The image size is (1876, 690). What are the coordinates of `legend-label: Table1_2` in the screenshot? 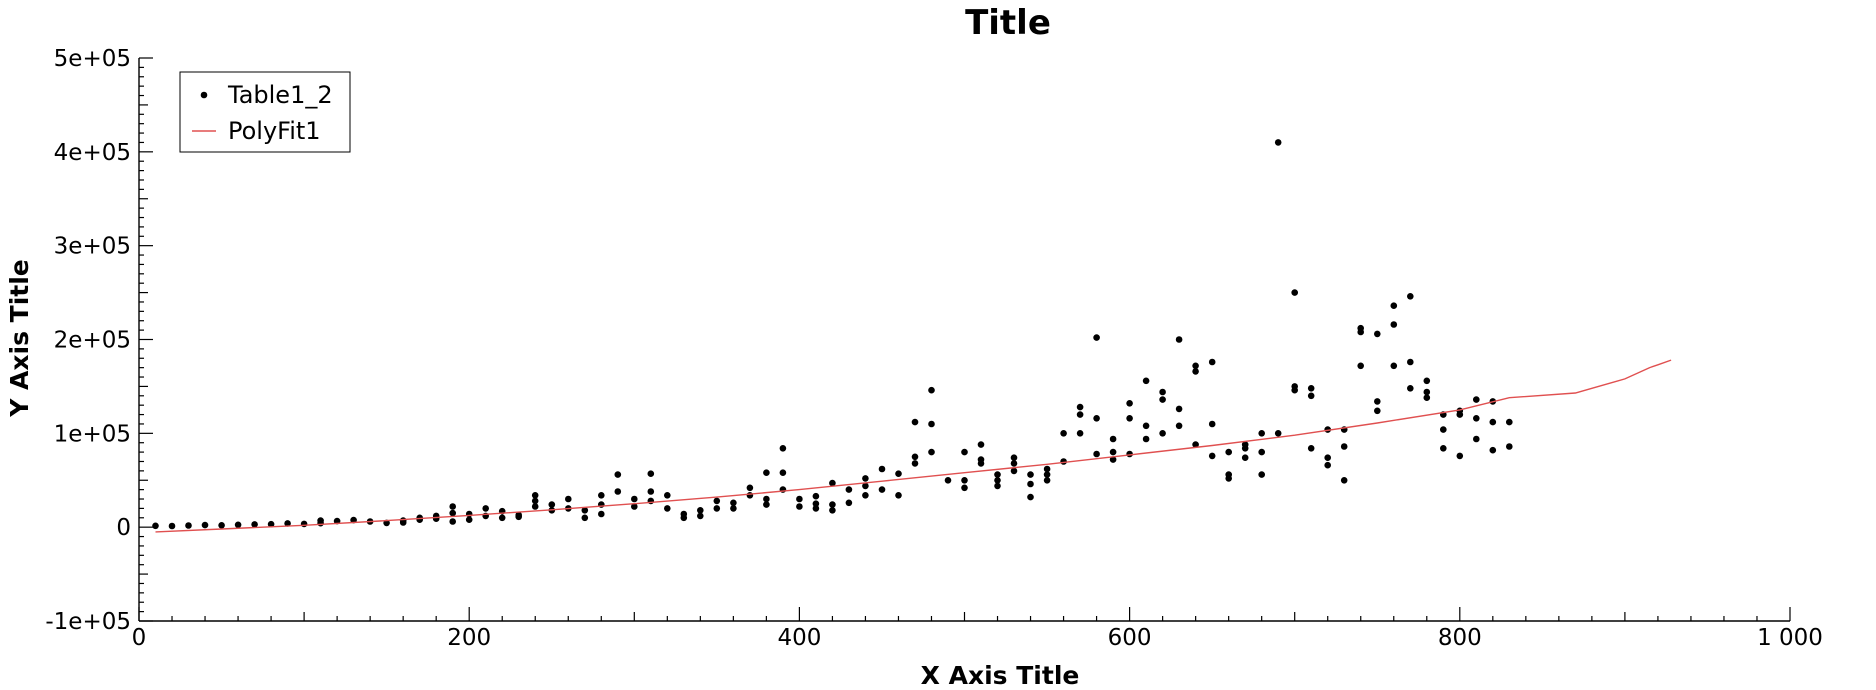 It's located at (280, 95).